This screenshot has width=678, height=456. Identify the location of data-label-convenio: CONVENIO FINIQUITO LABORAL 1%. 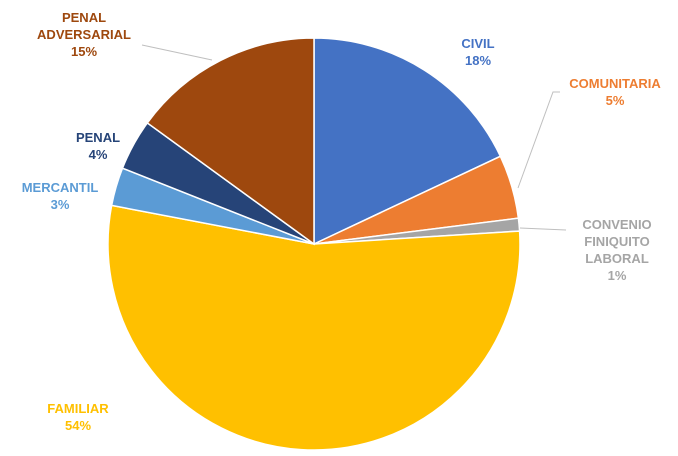
(616, 250).